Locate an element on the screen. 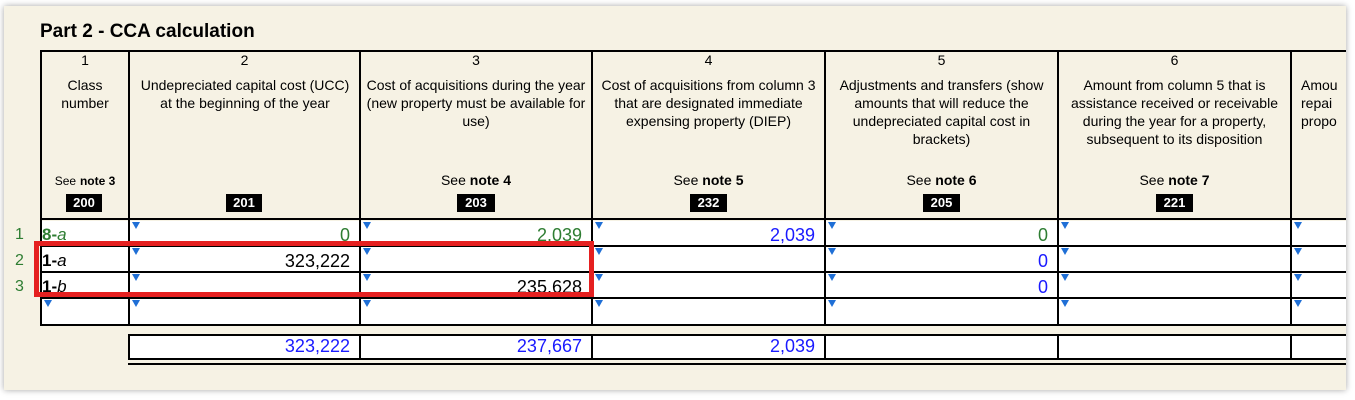  column-5-note: See note 6 is located at coordinates (941, 180).